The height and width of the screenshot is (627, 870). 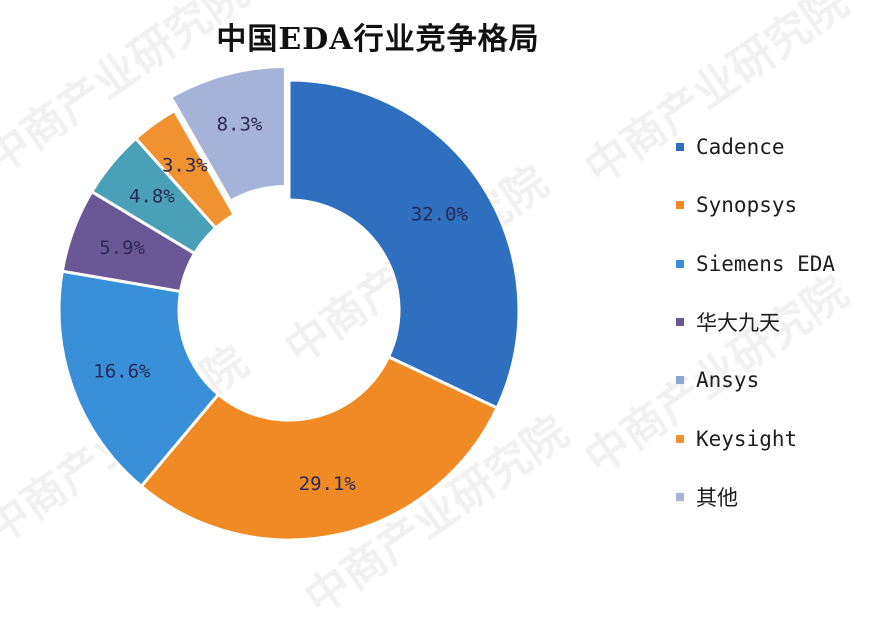 I want to click on slice-label-6: 3.3%, so click(x=185, y=166).